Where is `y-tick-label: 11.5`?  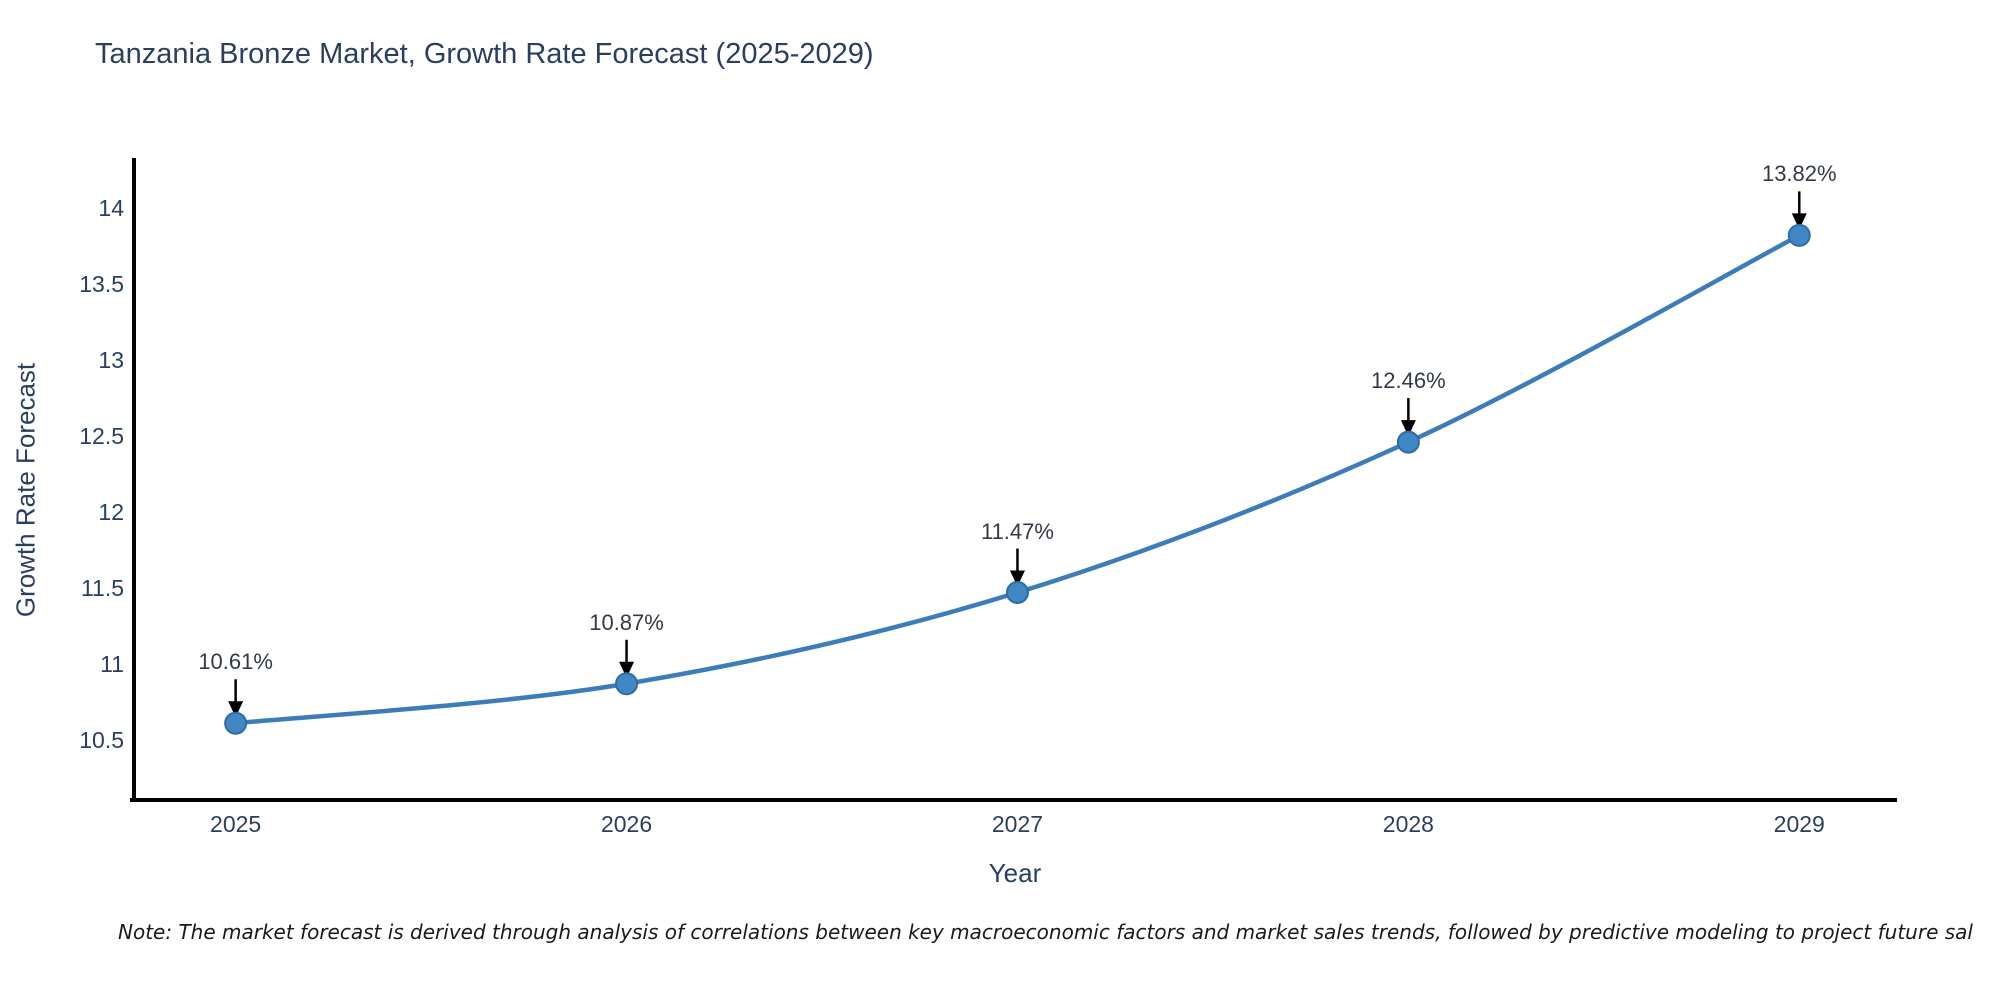
y-tick-label: 11.5 is located at coordinates (102, 587).